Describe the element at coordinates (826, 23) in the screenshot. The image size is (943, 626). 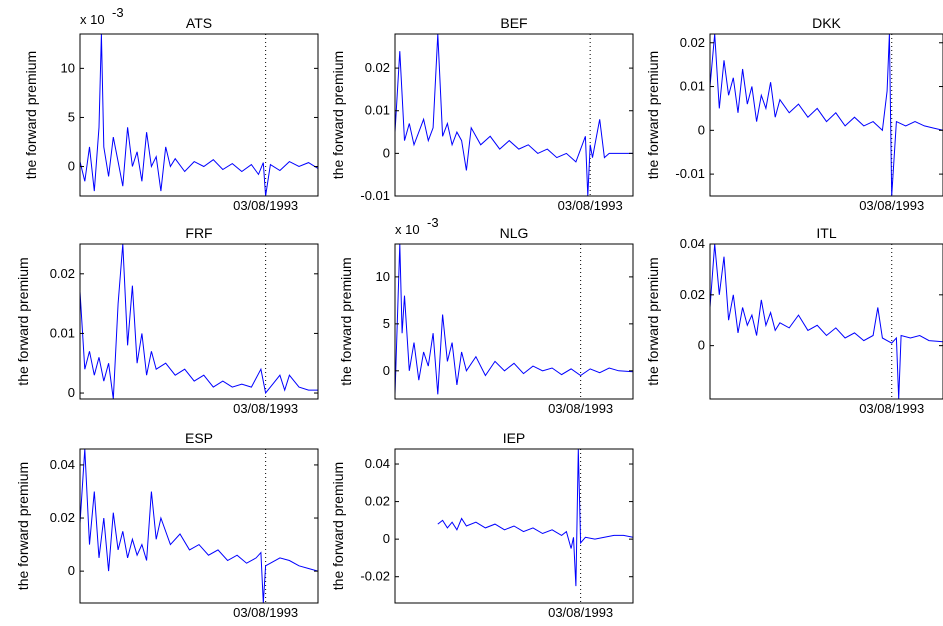
I see `panel-title: DKK` at that location.